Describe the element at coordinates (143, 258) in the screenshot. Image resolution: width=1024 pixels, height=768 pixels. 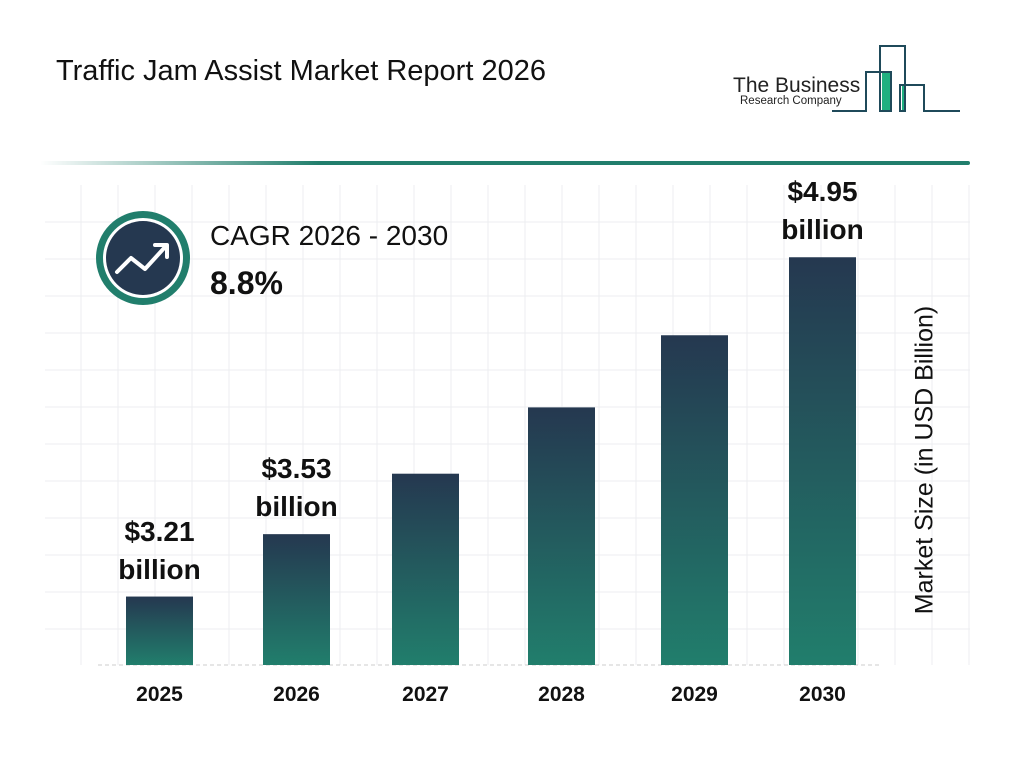
I see `trending-up-icon` at that location.